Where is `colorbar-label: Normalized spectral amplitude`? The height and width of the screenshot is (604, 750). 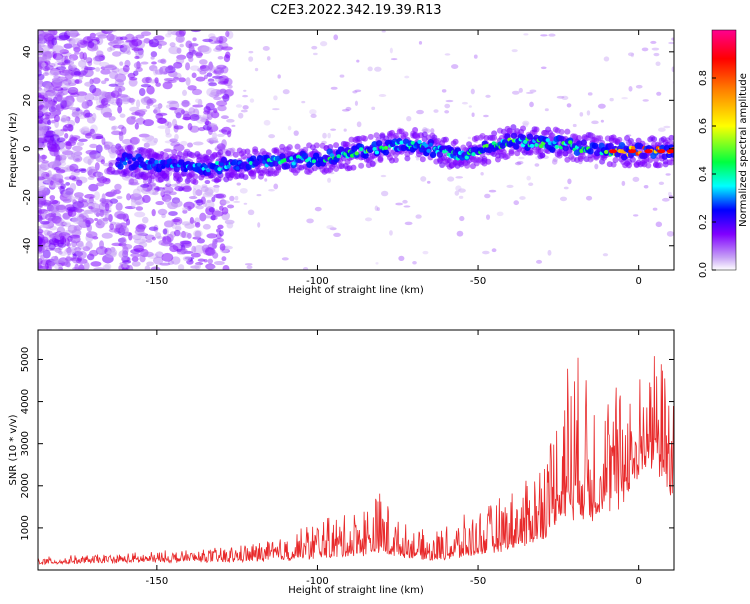 colorbar-label: Normalized spectral amplitude is located at coordinates (743, 150).